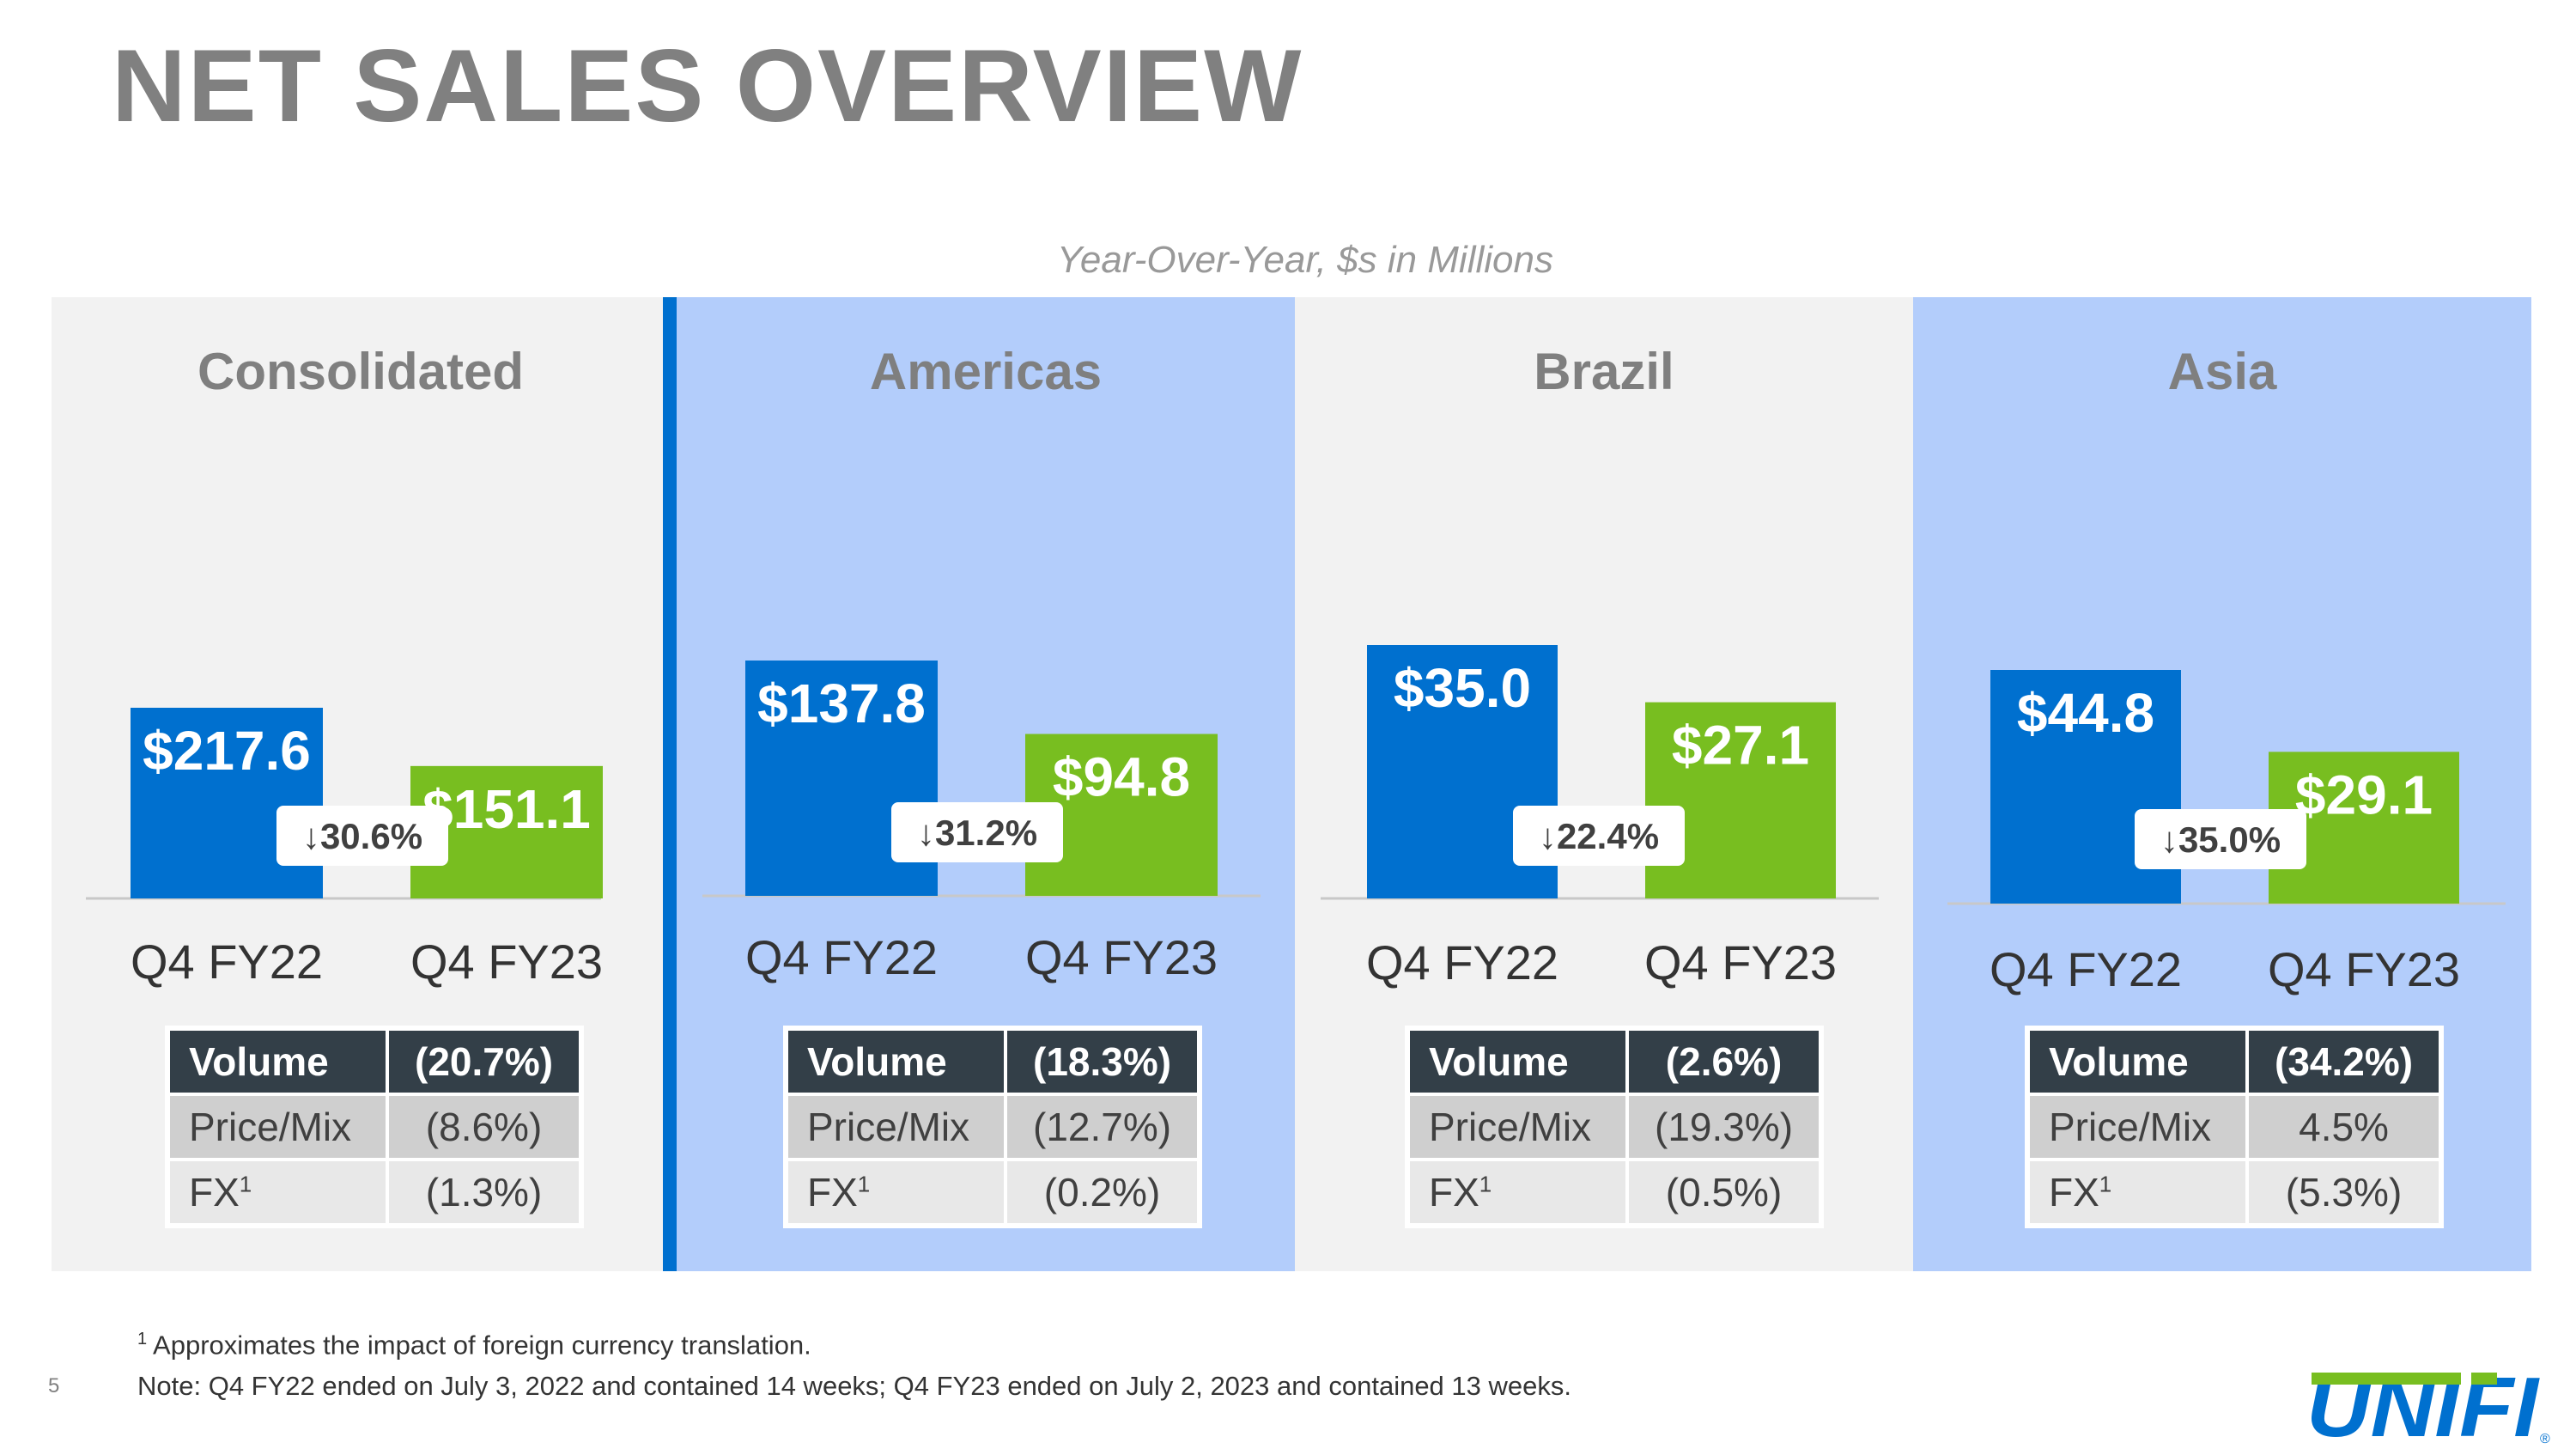 The image size is (2576, 1449). What do you see at coordinates (2343, 1127) in the screenshot?
I see `driver-value: 4.5%` at bounding box center [2343, 1127].